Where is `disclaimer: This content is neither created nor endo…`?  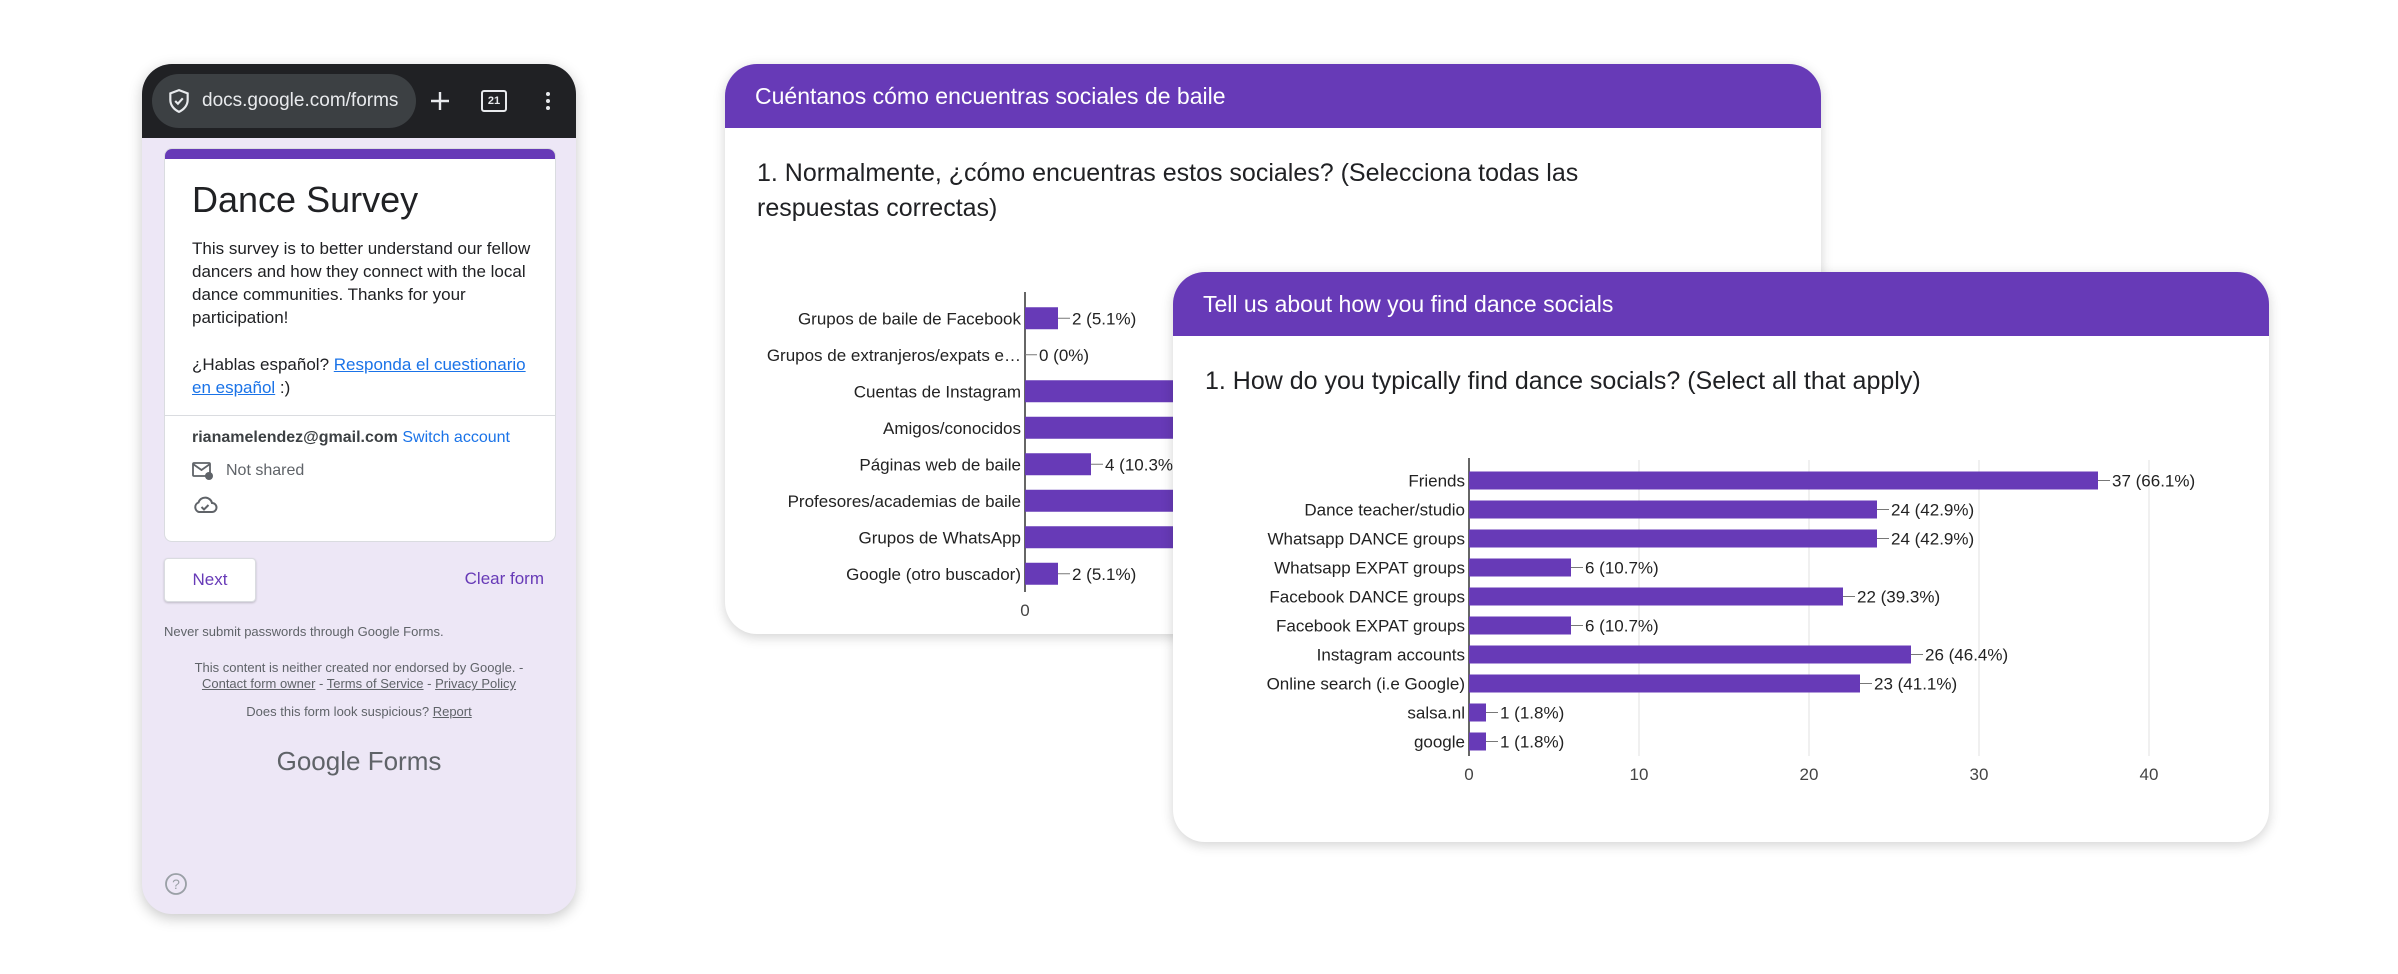
disclaimer: This content is neither created nor endo… is located at coordinates (359, 676).